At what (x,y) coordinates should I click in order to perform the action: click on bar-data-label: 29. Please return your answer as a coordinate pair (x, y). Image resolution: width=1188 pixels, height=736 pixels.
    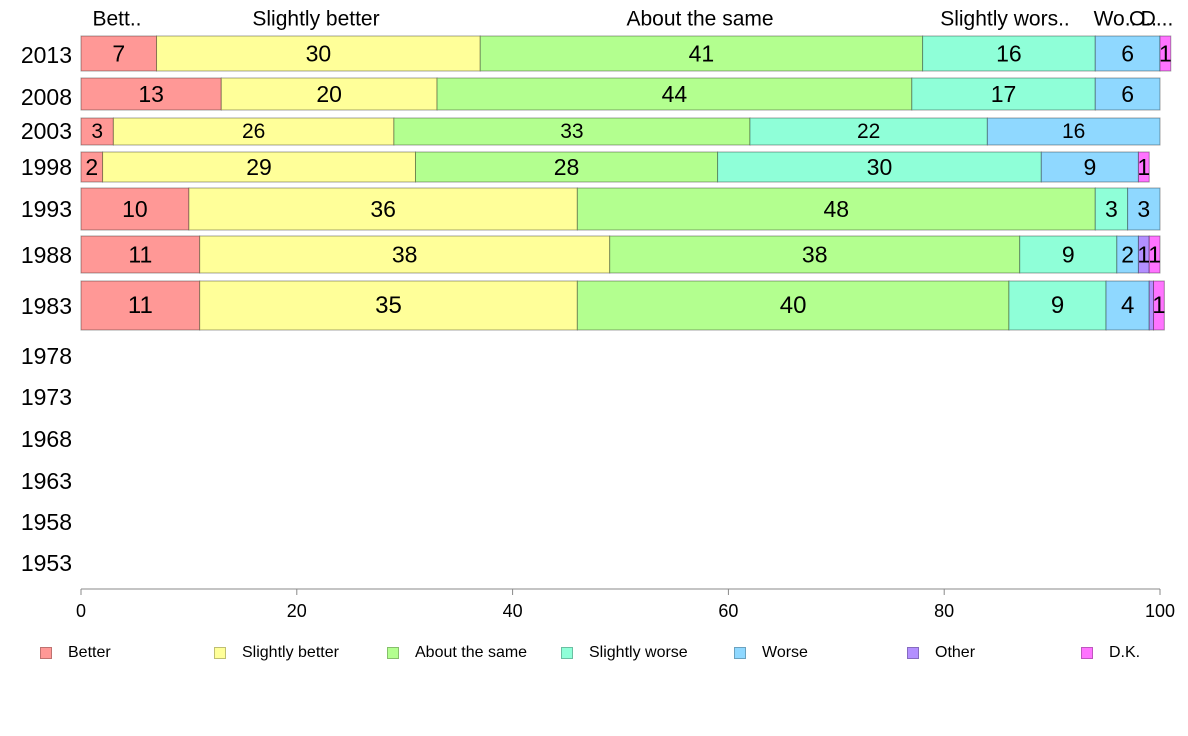
    Looking at the image, I should click on (259, 167).